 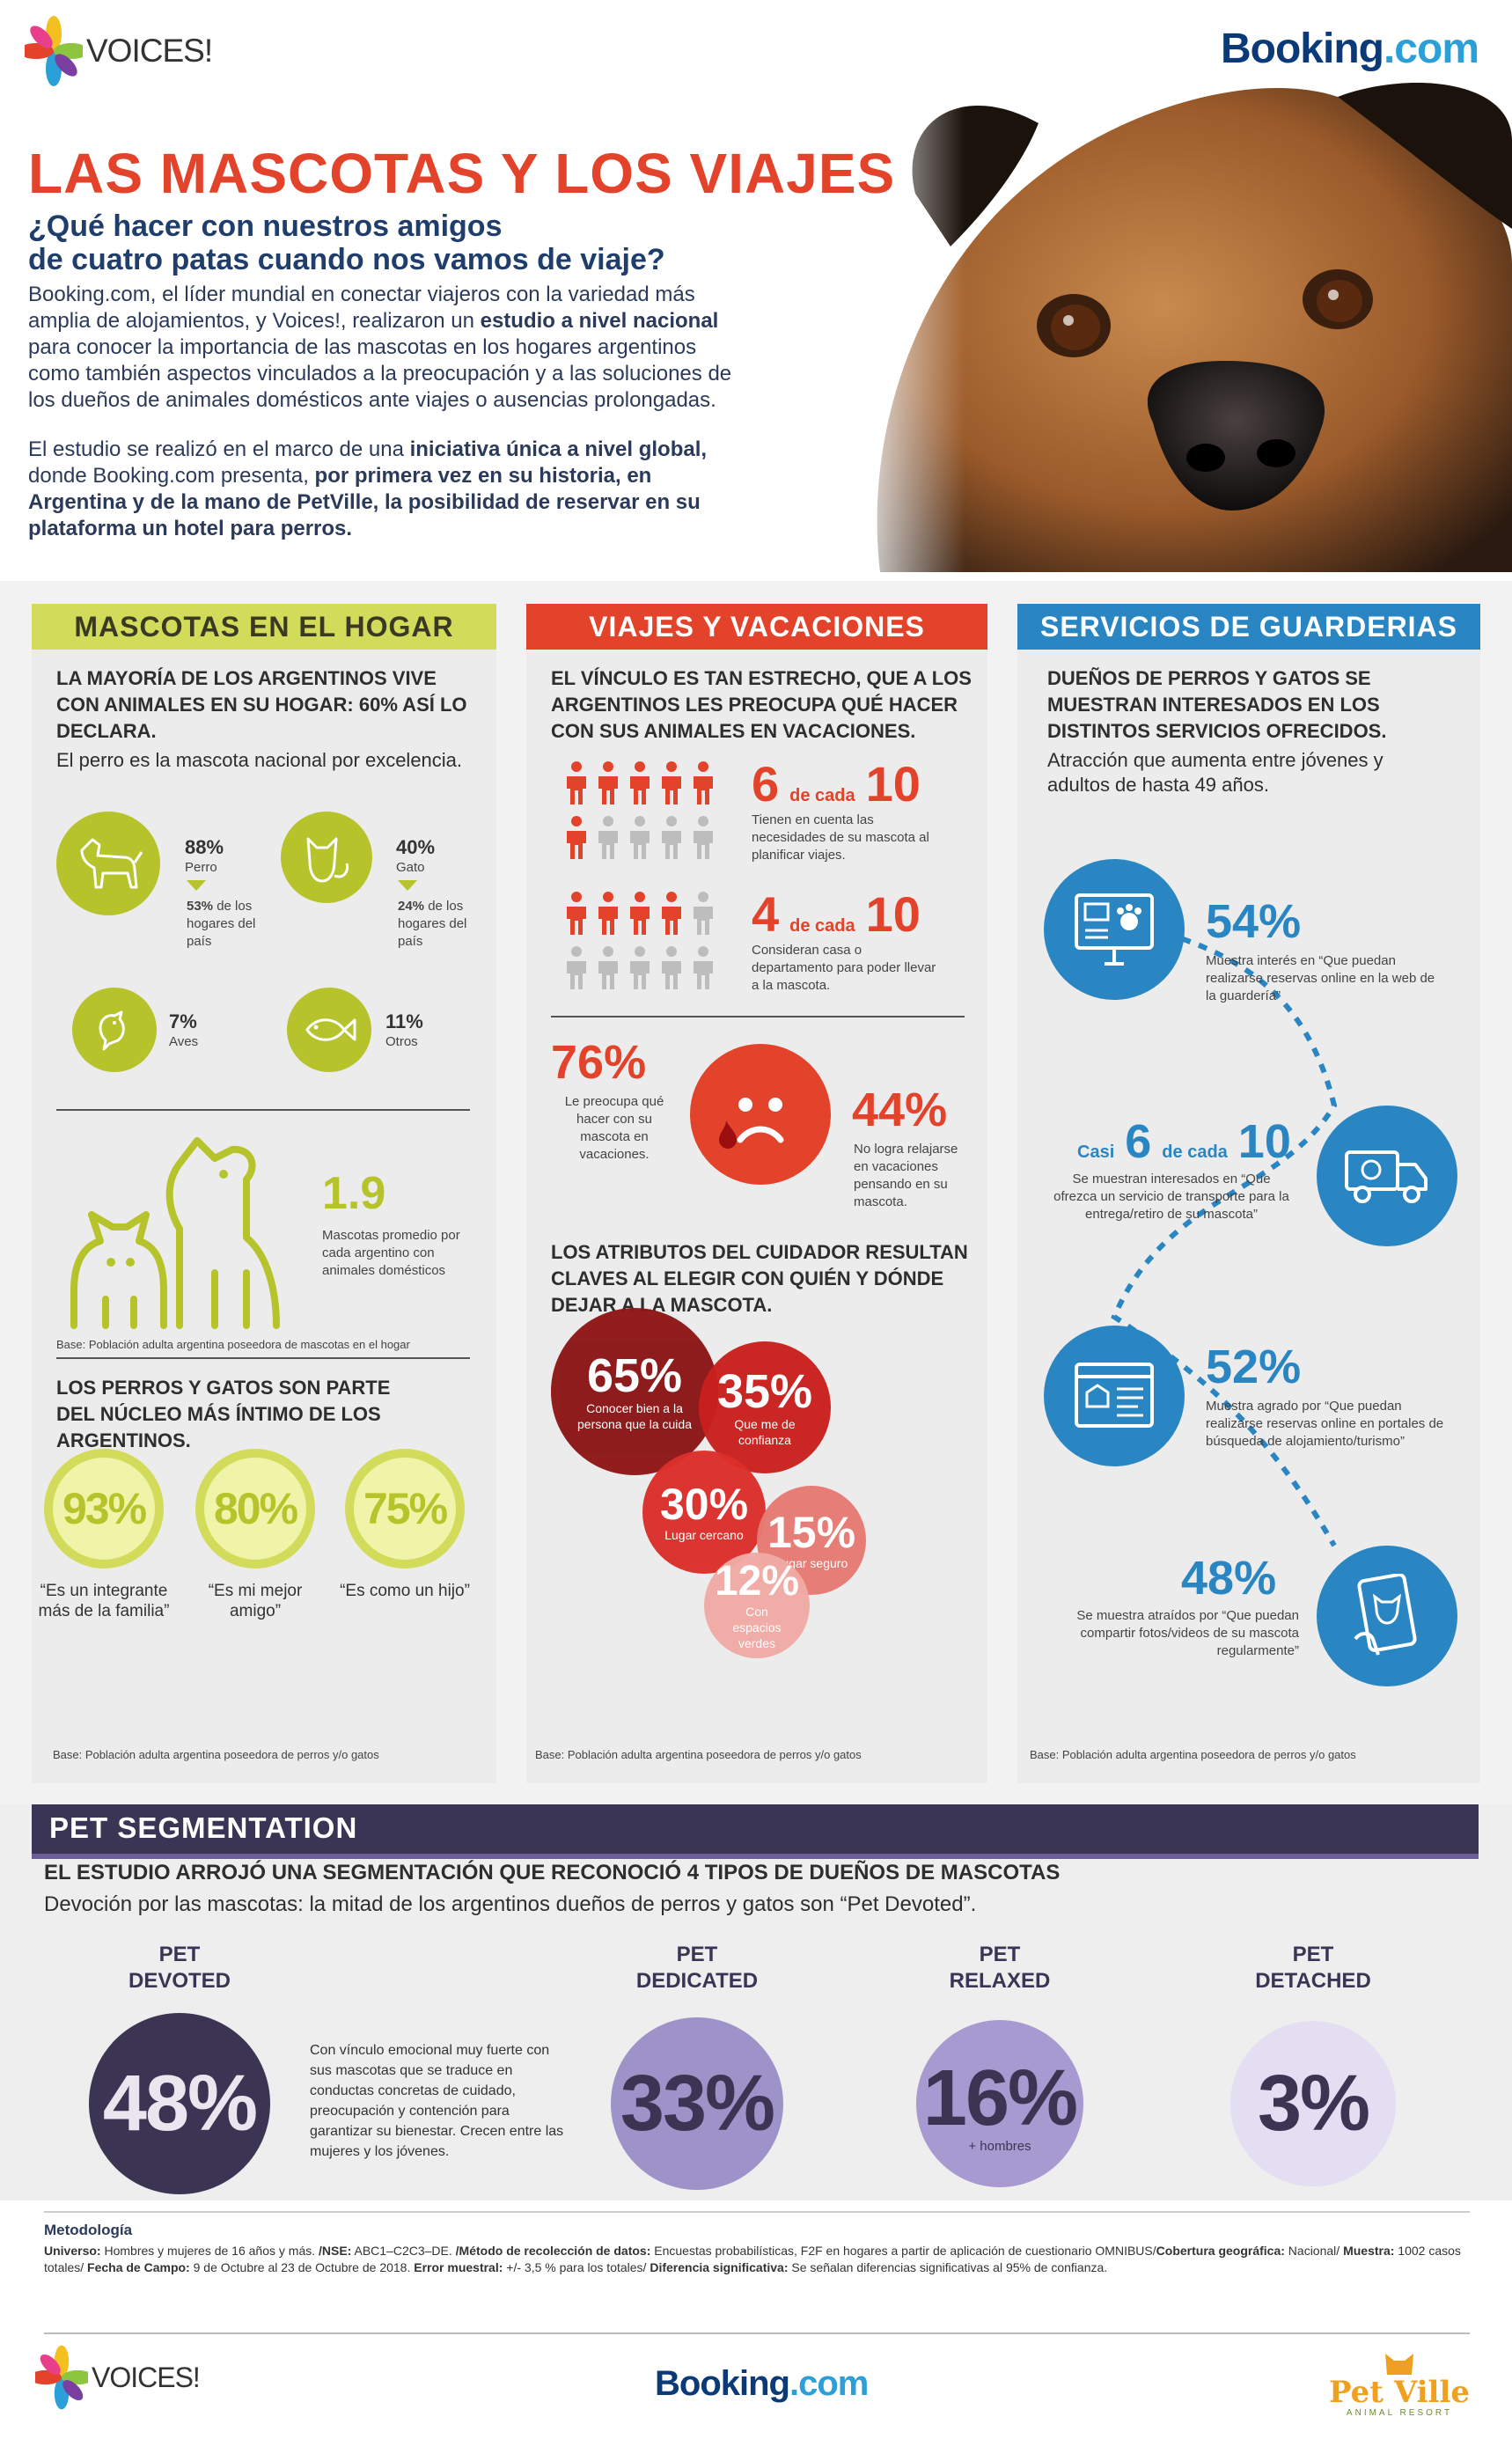 I want to click on booking-logo-main: Booking, so click(x=1302, y=49).